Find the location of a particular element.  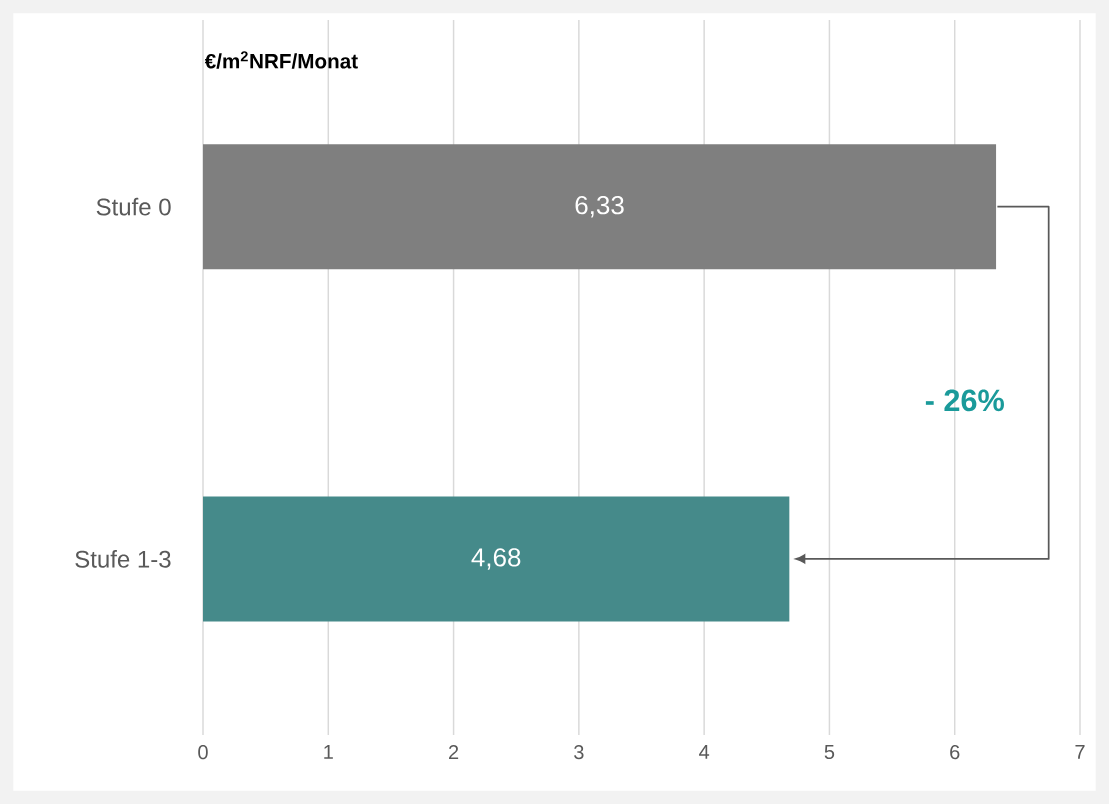

x-tick-label: 3 is located at coordinates (579, 752).